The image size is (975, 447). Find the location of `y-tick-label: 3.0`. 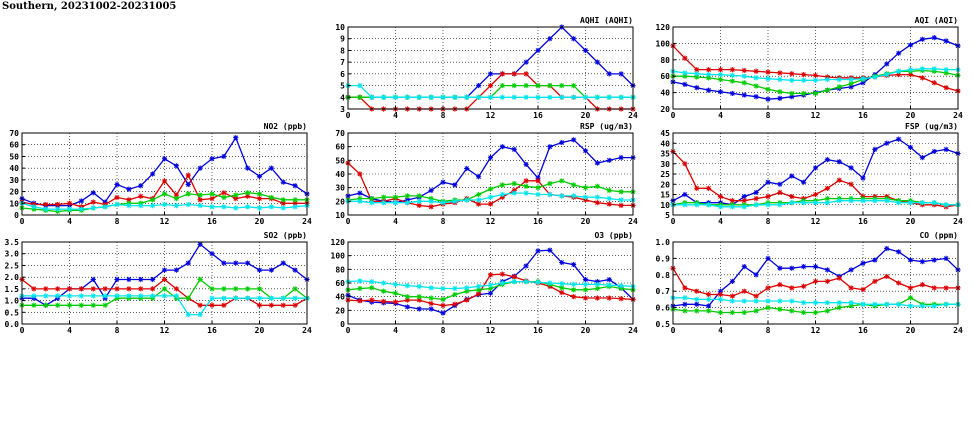

y-tick-label: 3.0 is located at coordinates (12, 254).